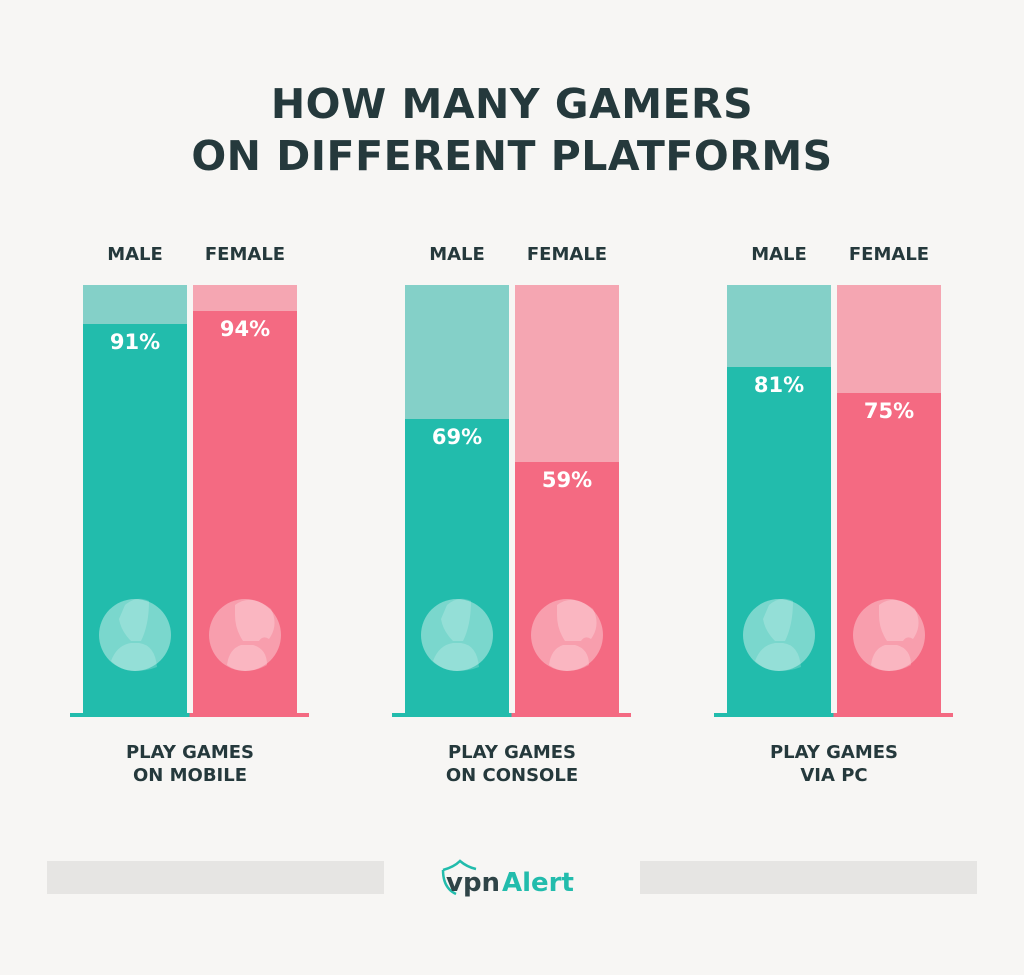  I want to click on data-label: 94%, so click(245, 328).